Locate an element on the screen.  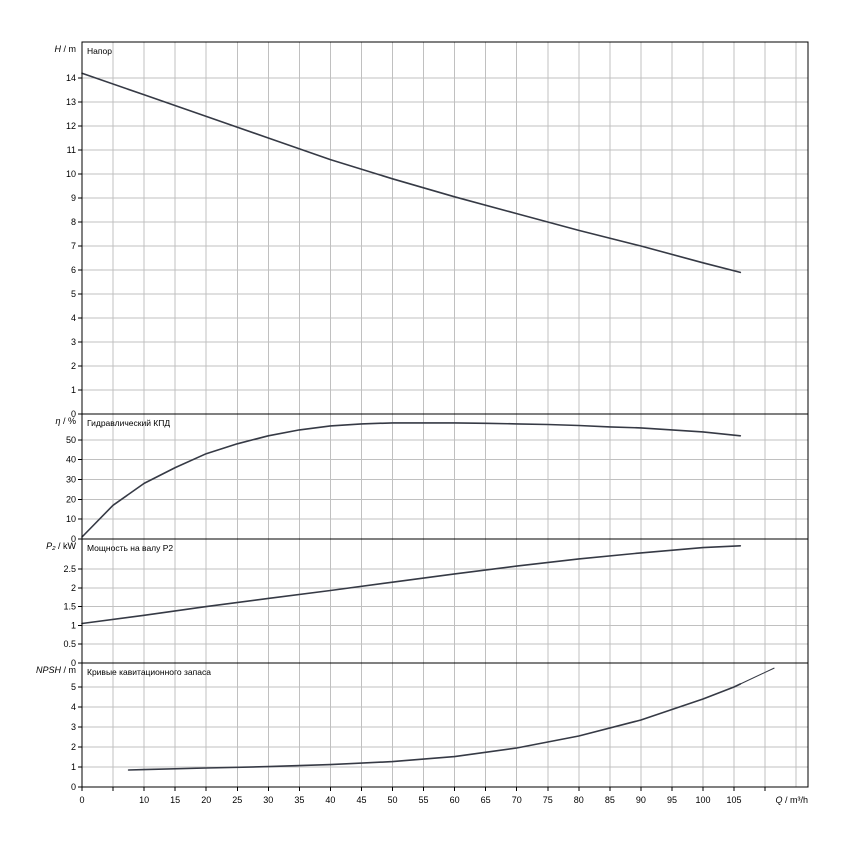
x-tick-label: 25 is located at coordinates (237, 800).